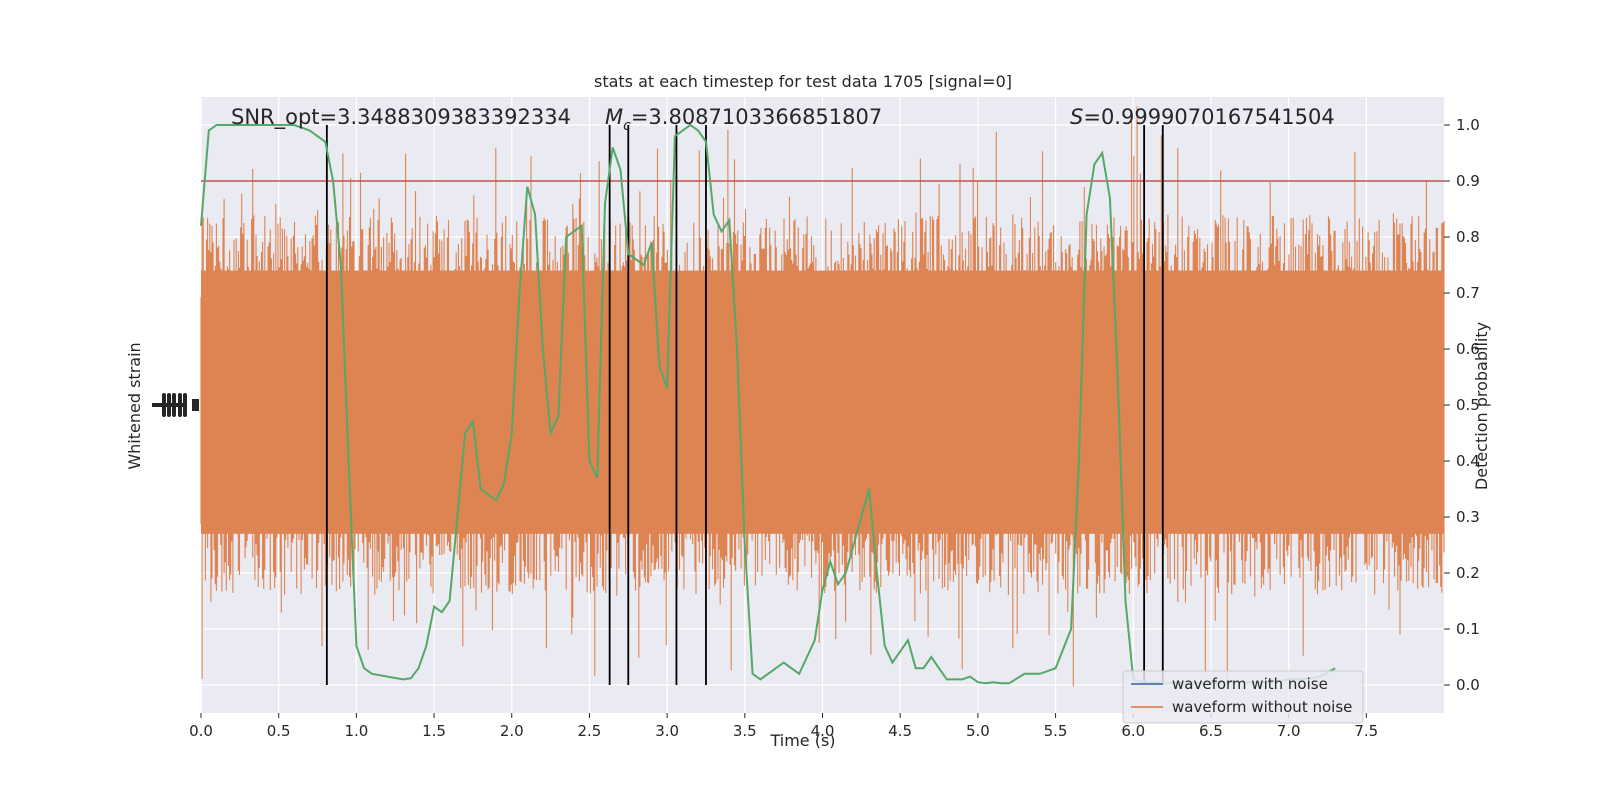 The image size is (1600, 800). Describe the element at coordinates (1468, 237) in the screenshot. I see `y-right-tick-label: 0.8` at that location.